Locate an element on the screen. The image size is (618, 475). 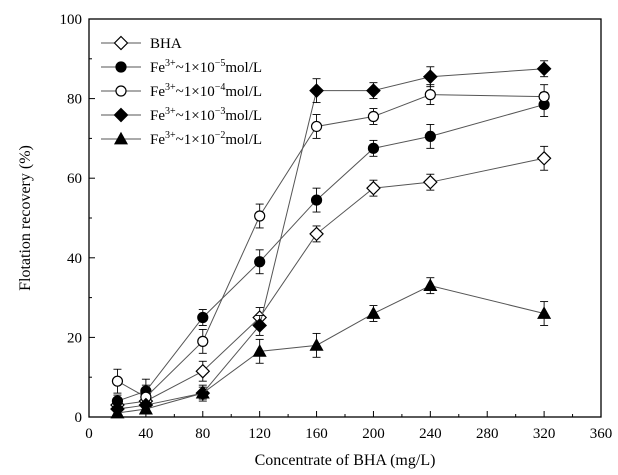
y-tick-label: 20 is located at coordinates (74, 338).